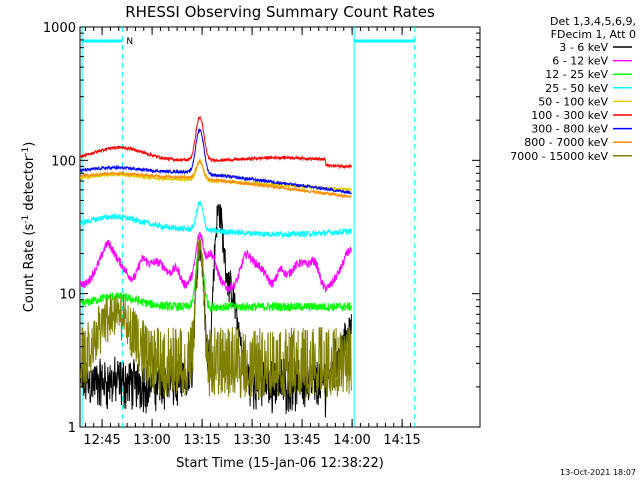  Describe the element at coordinates (151, 440) in the screenshot. I see `x-tick-label: 13:00` at that location.